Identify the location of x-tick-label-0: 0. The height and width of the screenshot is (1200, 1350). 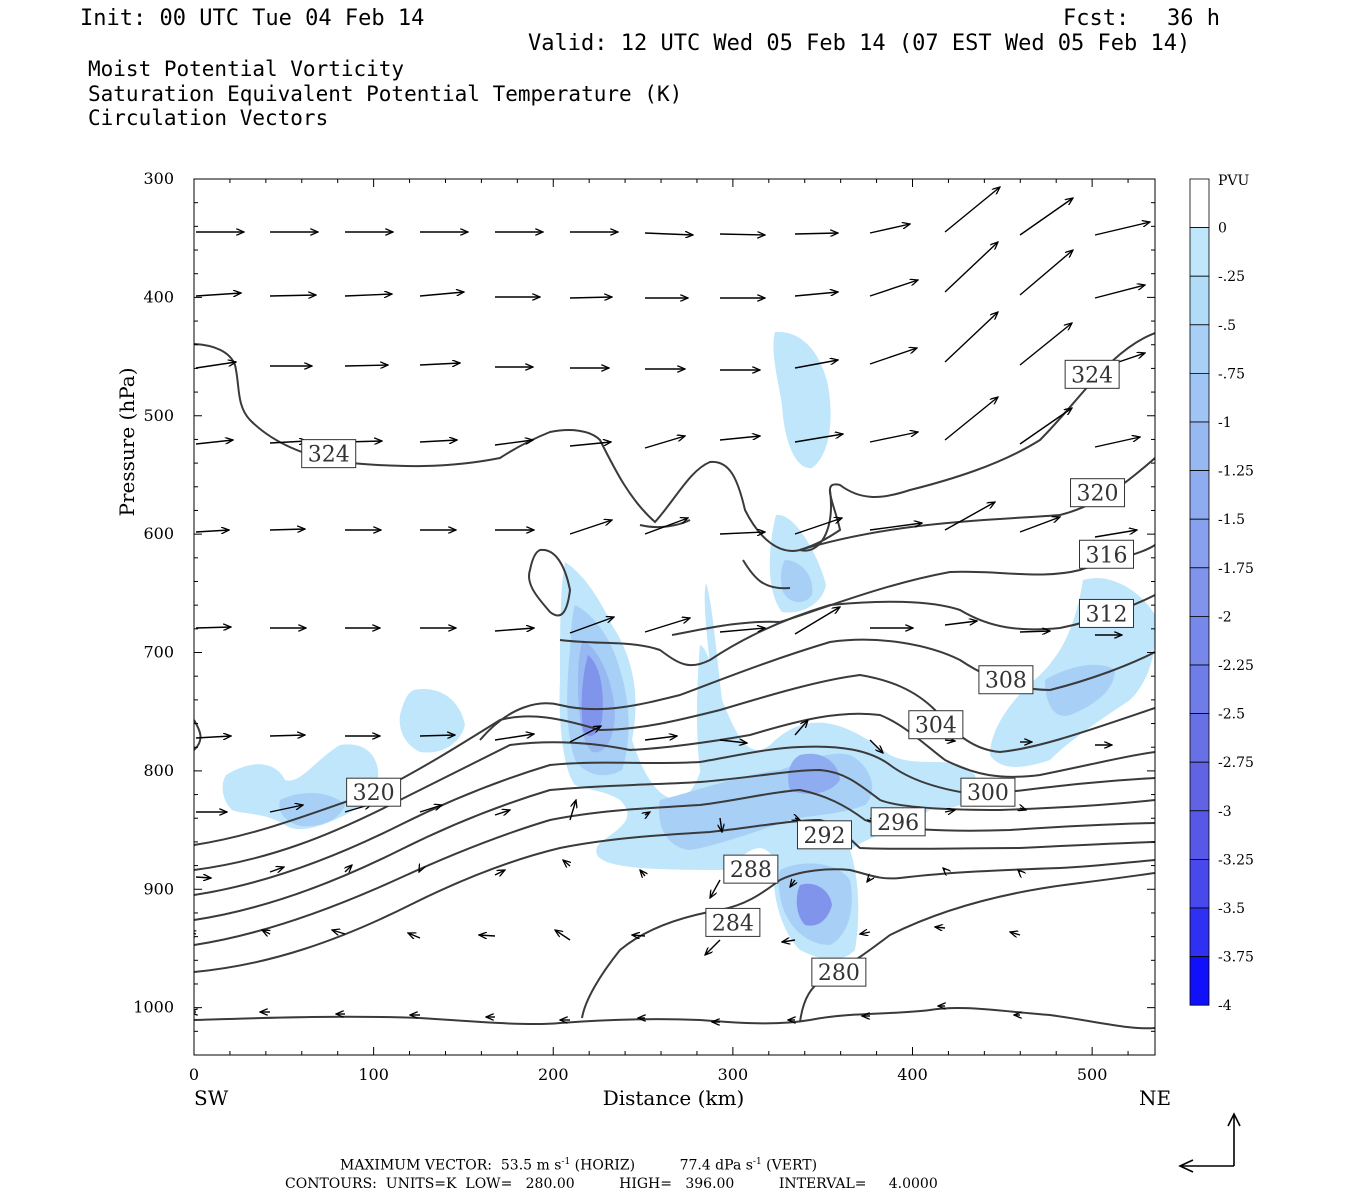
(194, 1074).